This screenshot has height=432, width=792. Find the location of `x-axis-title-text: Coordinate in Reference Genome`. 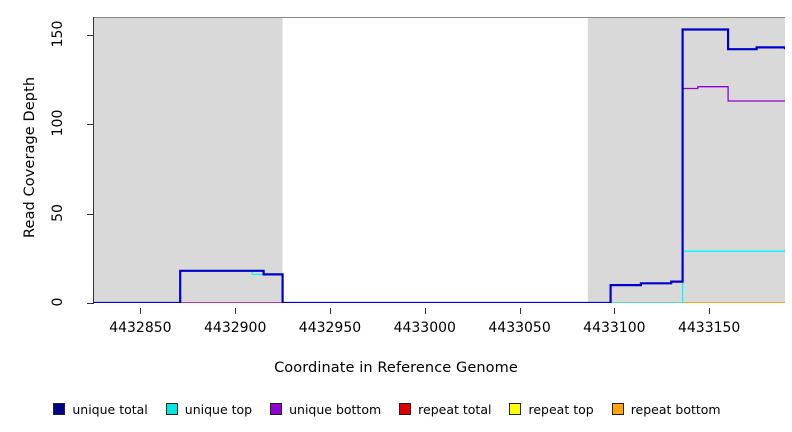

x-axis-title-text: Coordinate in Reference Genome is located at coordinates (396, 368).